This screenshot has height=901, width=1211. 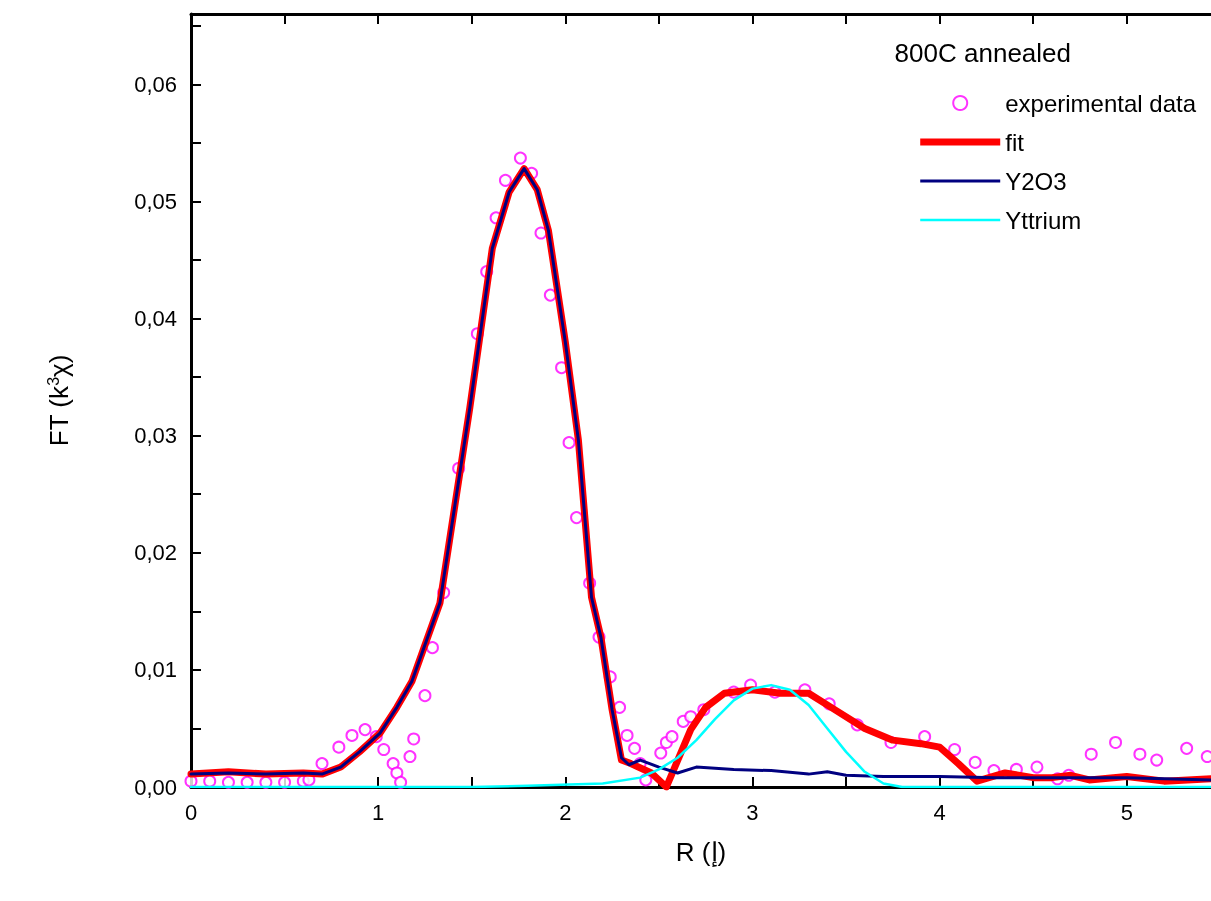 I want to click on y-tick-label: 0,00, so click(x=155, y=787).